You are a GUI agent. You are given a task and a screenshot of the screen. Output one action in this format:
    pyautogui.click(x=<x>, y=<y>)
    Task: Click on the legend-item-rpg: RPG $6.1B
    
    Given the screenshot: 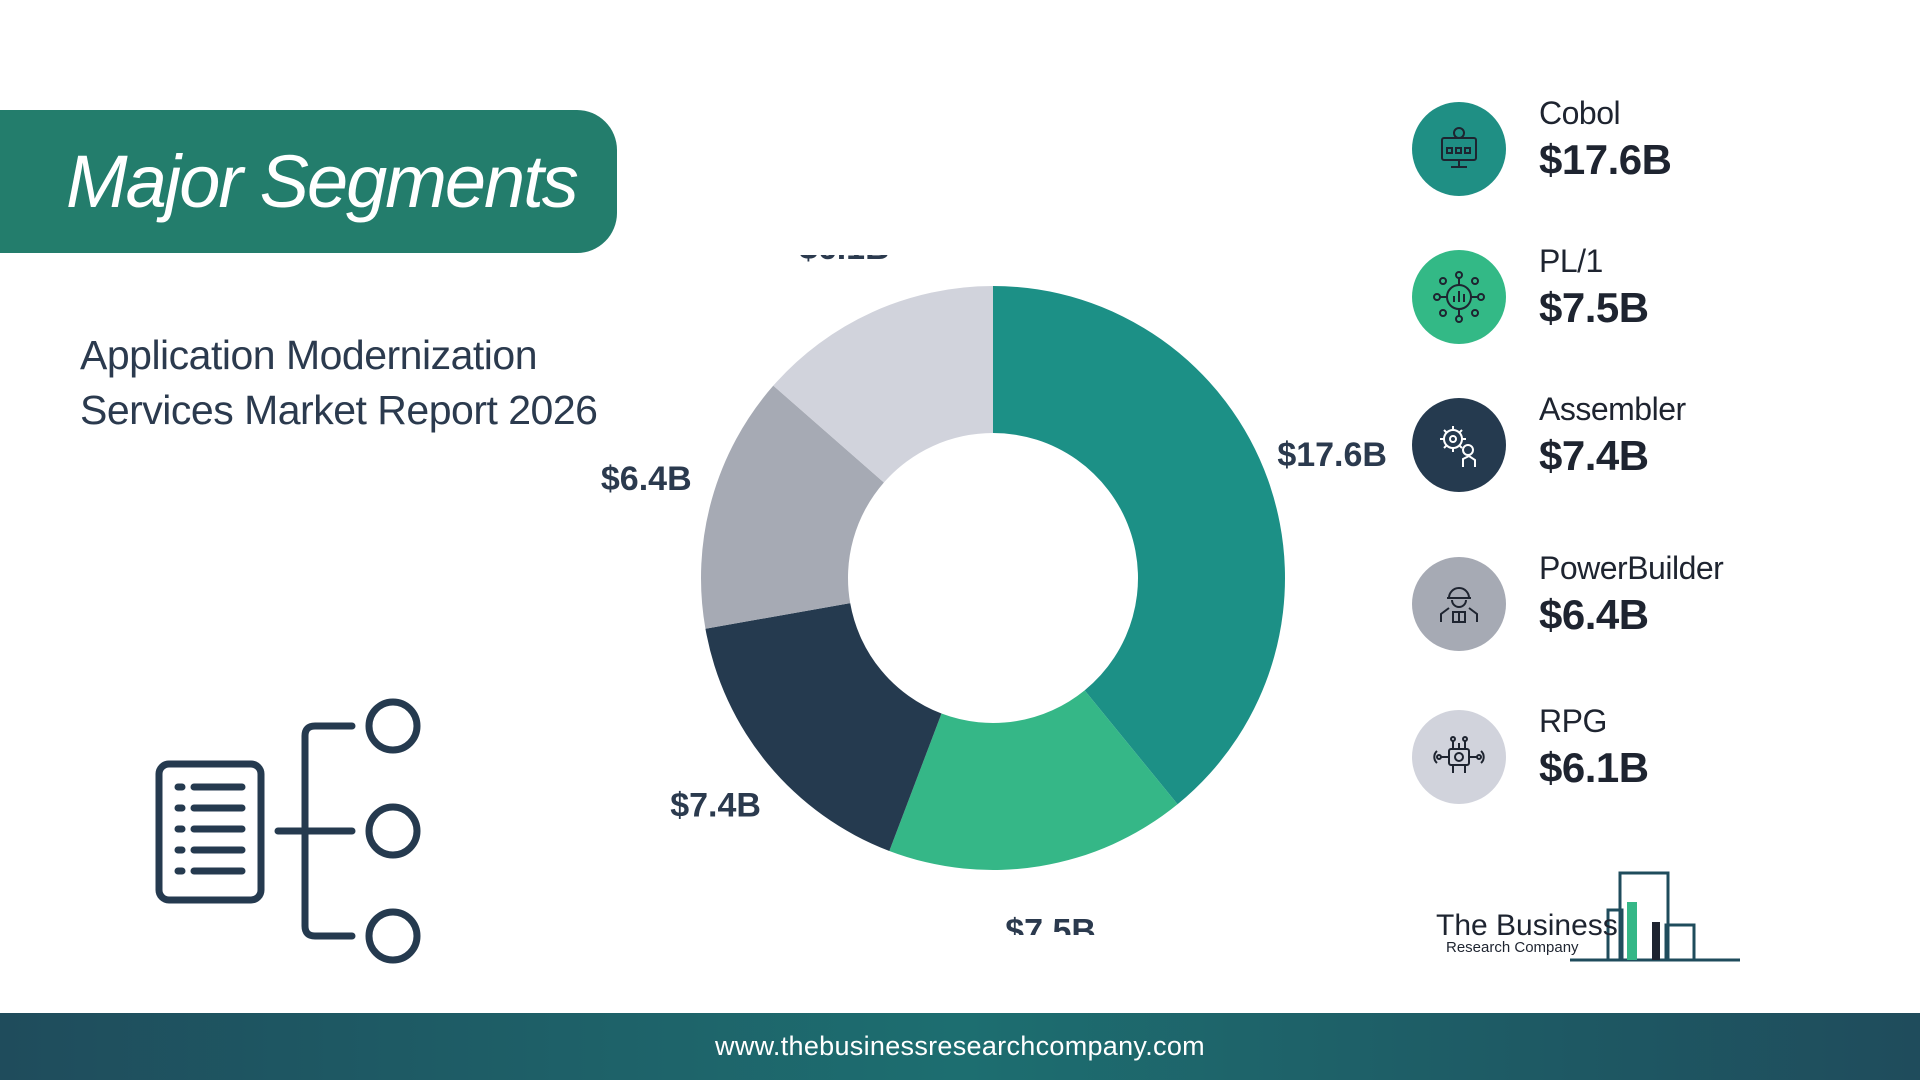 What is the action you would take?
    pyautogui.click(x=1642, y=756)
    